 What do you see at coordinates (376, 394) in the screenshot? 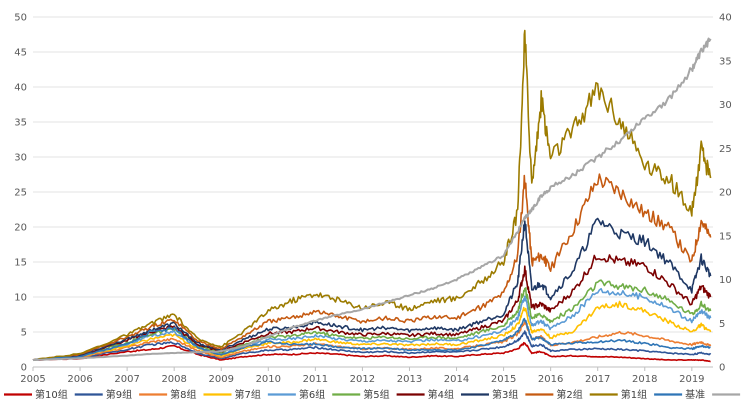
I see `legend-label: 第5组` at bounding box center [376, 394].